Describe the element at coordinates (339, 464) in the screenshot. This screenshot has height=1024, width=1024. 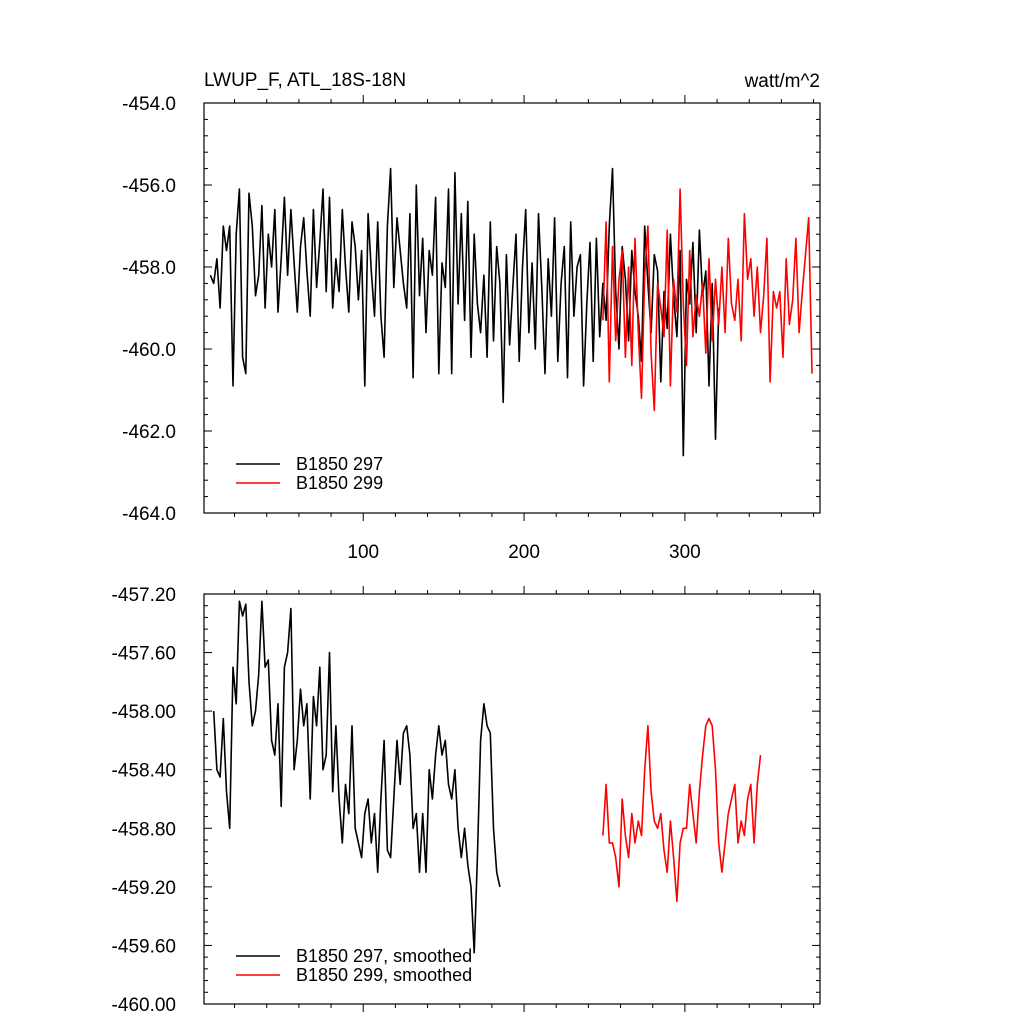
I see `legend-label: B1850 297` at that location.